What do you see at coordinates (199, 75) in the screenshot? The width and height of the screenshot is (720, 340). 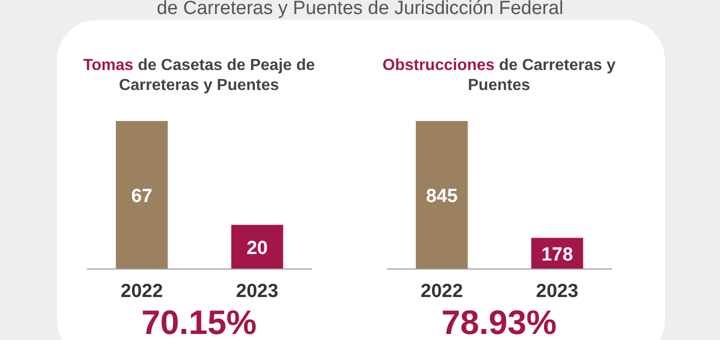 I see `chart-title: Tomas de Casetas de Peaje de Carreteras y Puentes` at bounding box center [199, 75].